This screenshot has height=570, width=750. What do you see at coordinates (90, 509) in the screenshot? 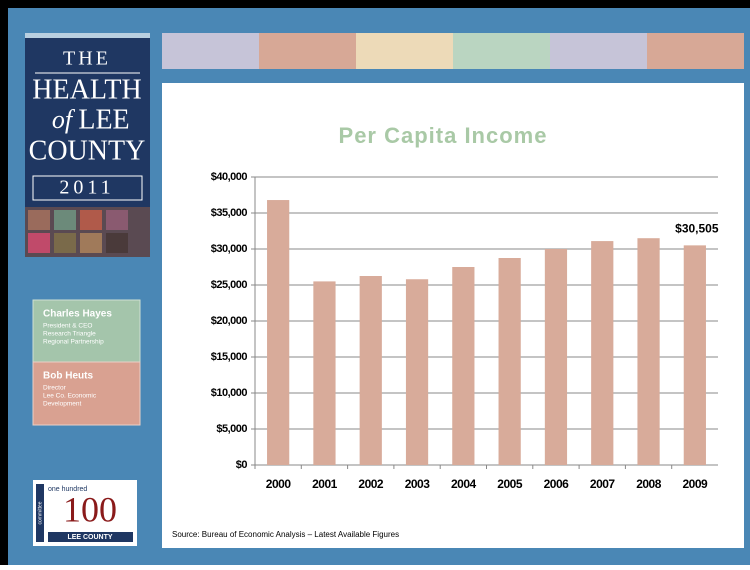
I see `committee-number: 100` at bounding box center [90, 509].